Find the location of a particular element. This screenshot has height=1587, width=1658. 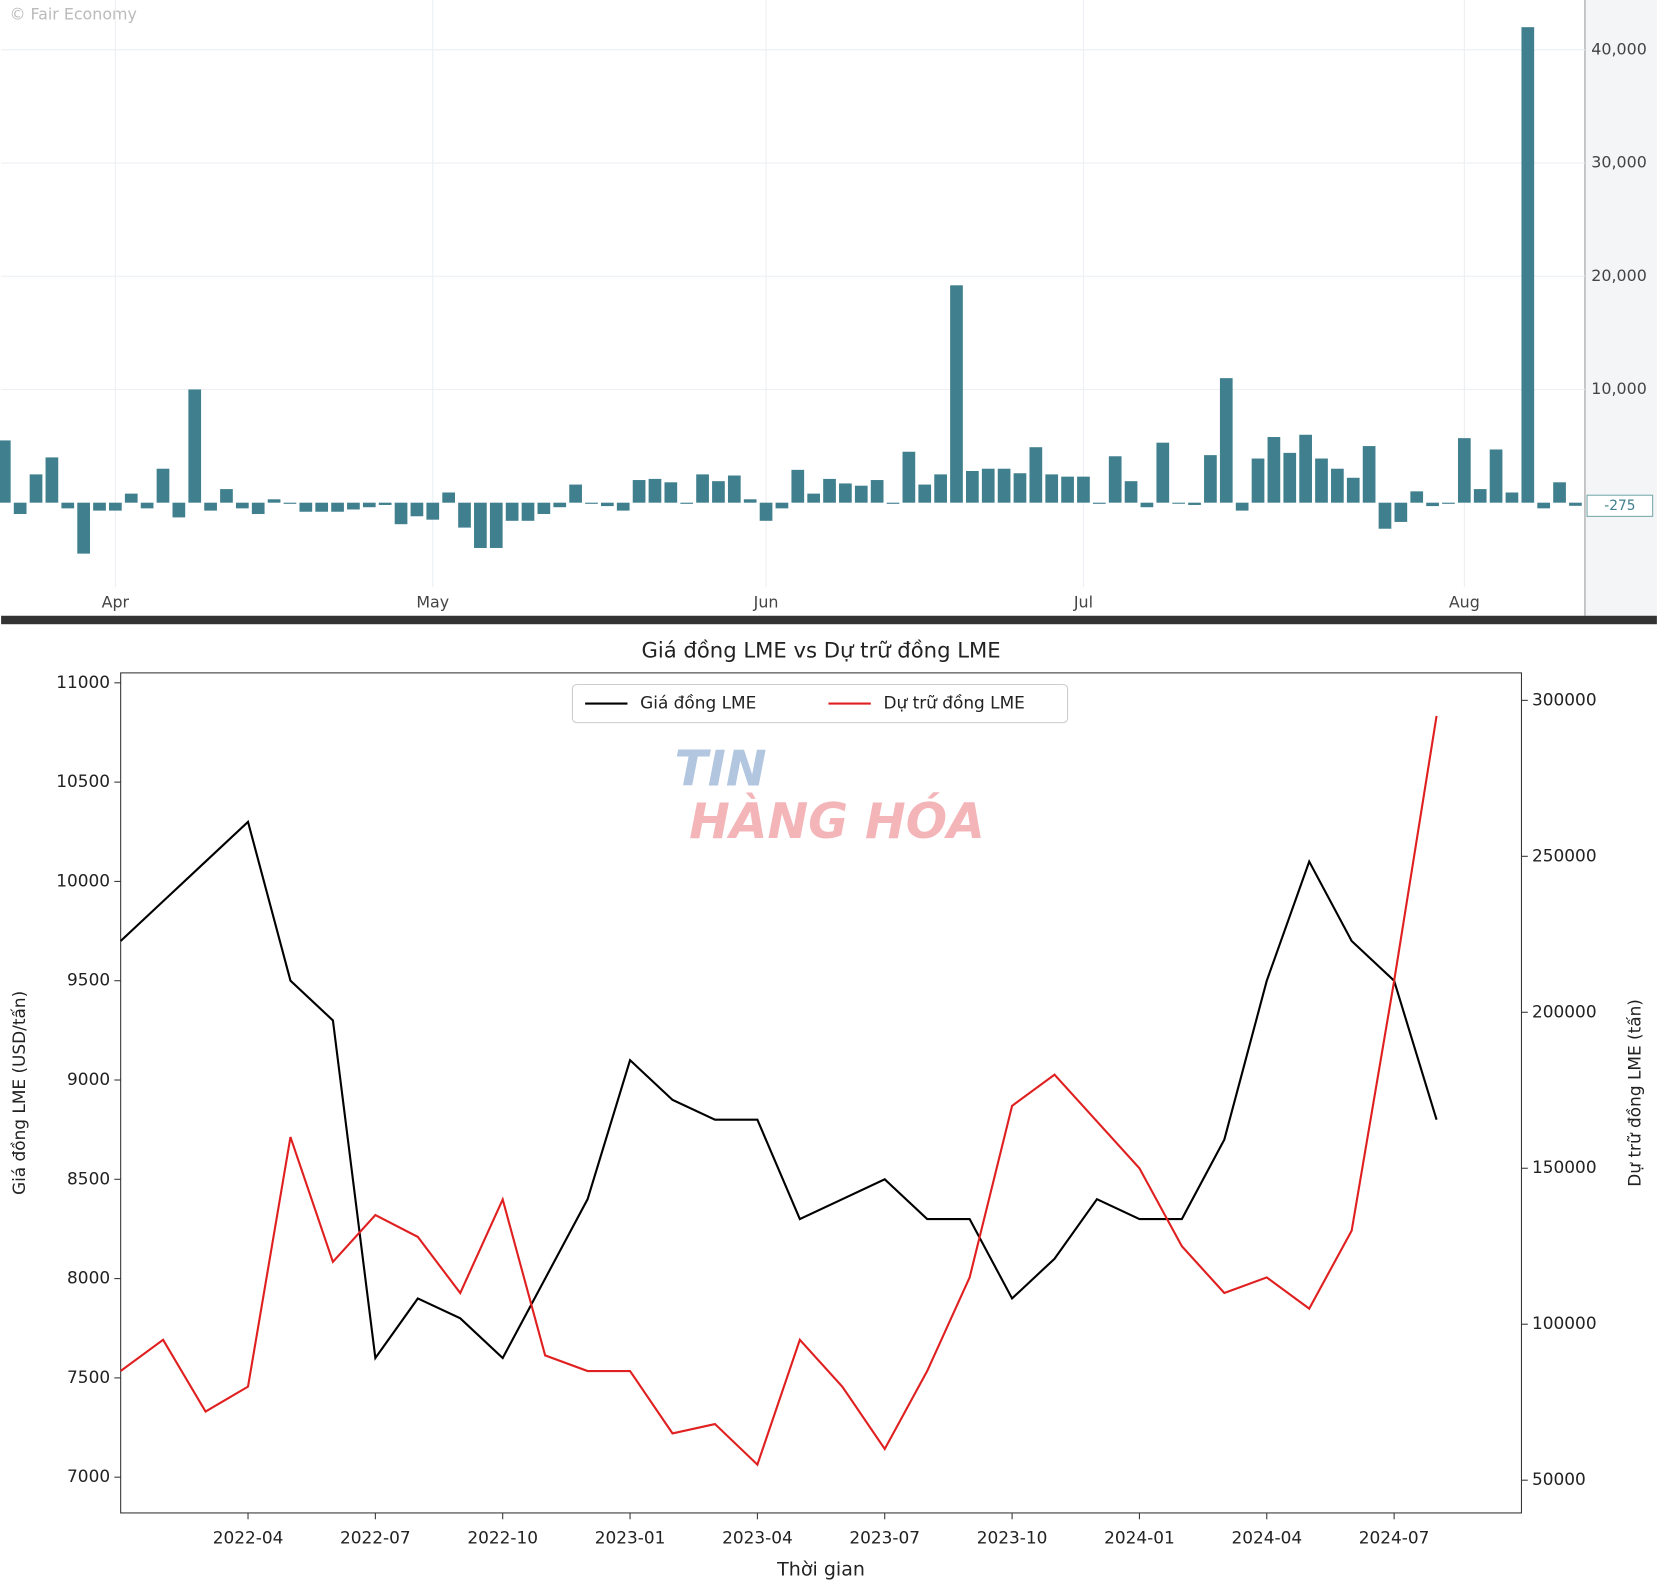

y-tick-label: 30,000 is located at coordinates (1619, 162).